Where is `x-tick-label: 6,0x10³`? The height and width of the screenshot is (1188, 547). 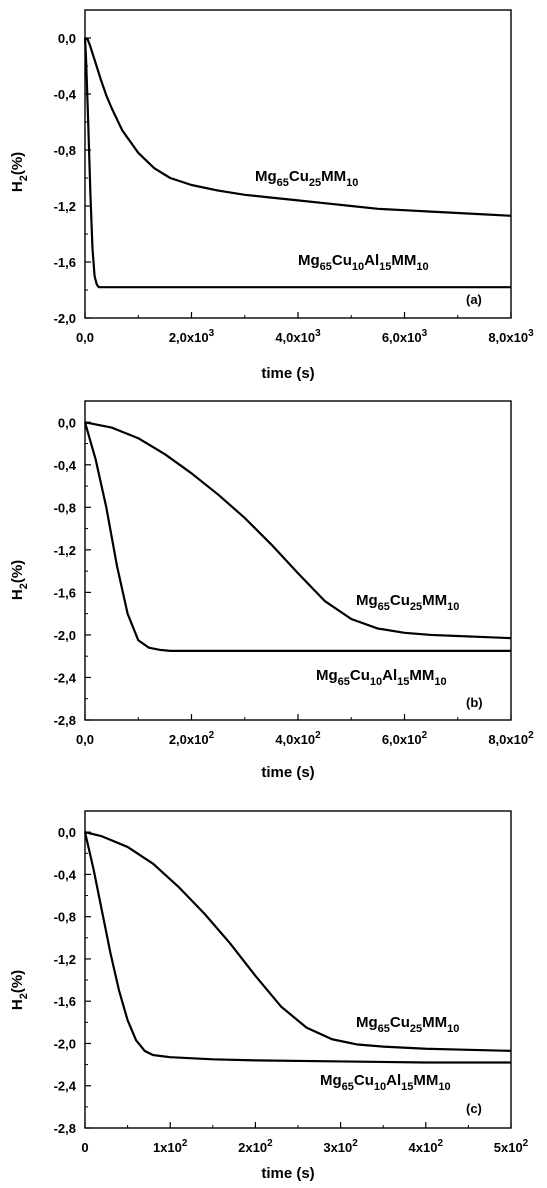
x-tick-label: 6,0x10³ is located at coordinates (405, 336).